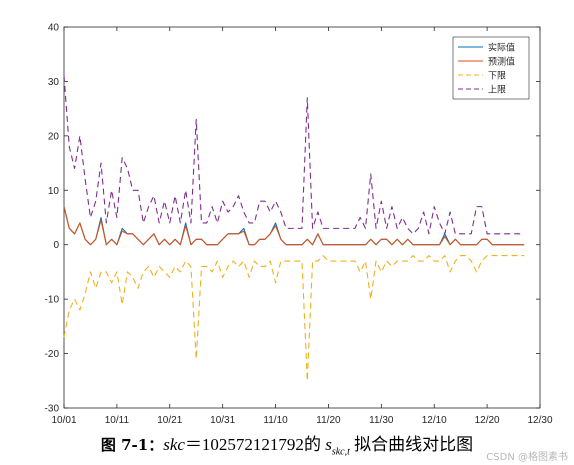 Image resolution: width=574 pixels, height=465 pixels. What do you see at coordinates (52, 300) in the screenshot?
I see `y-tick-label: -10` at bounding box center [52, 300].